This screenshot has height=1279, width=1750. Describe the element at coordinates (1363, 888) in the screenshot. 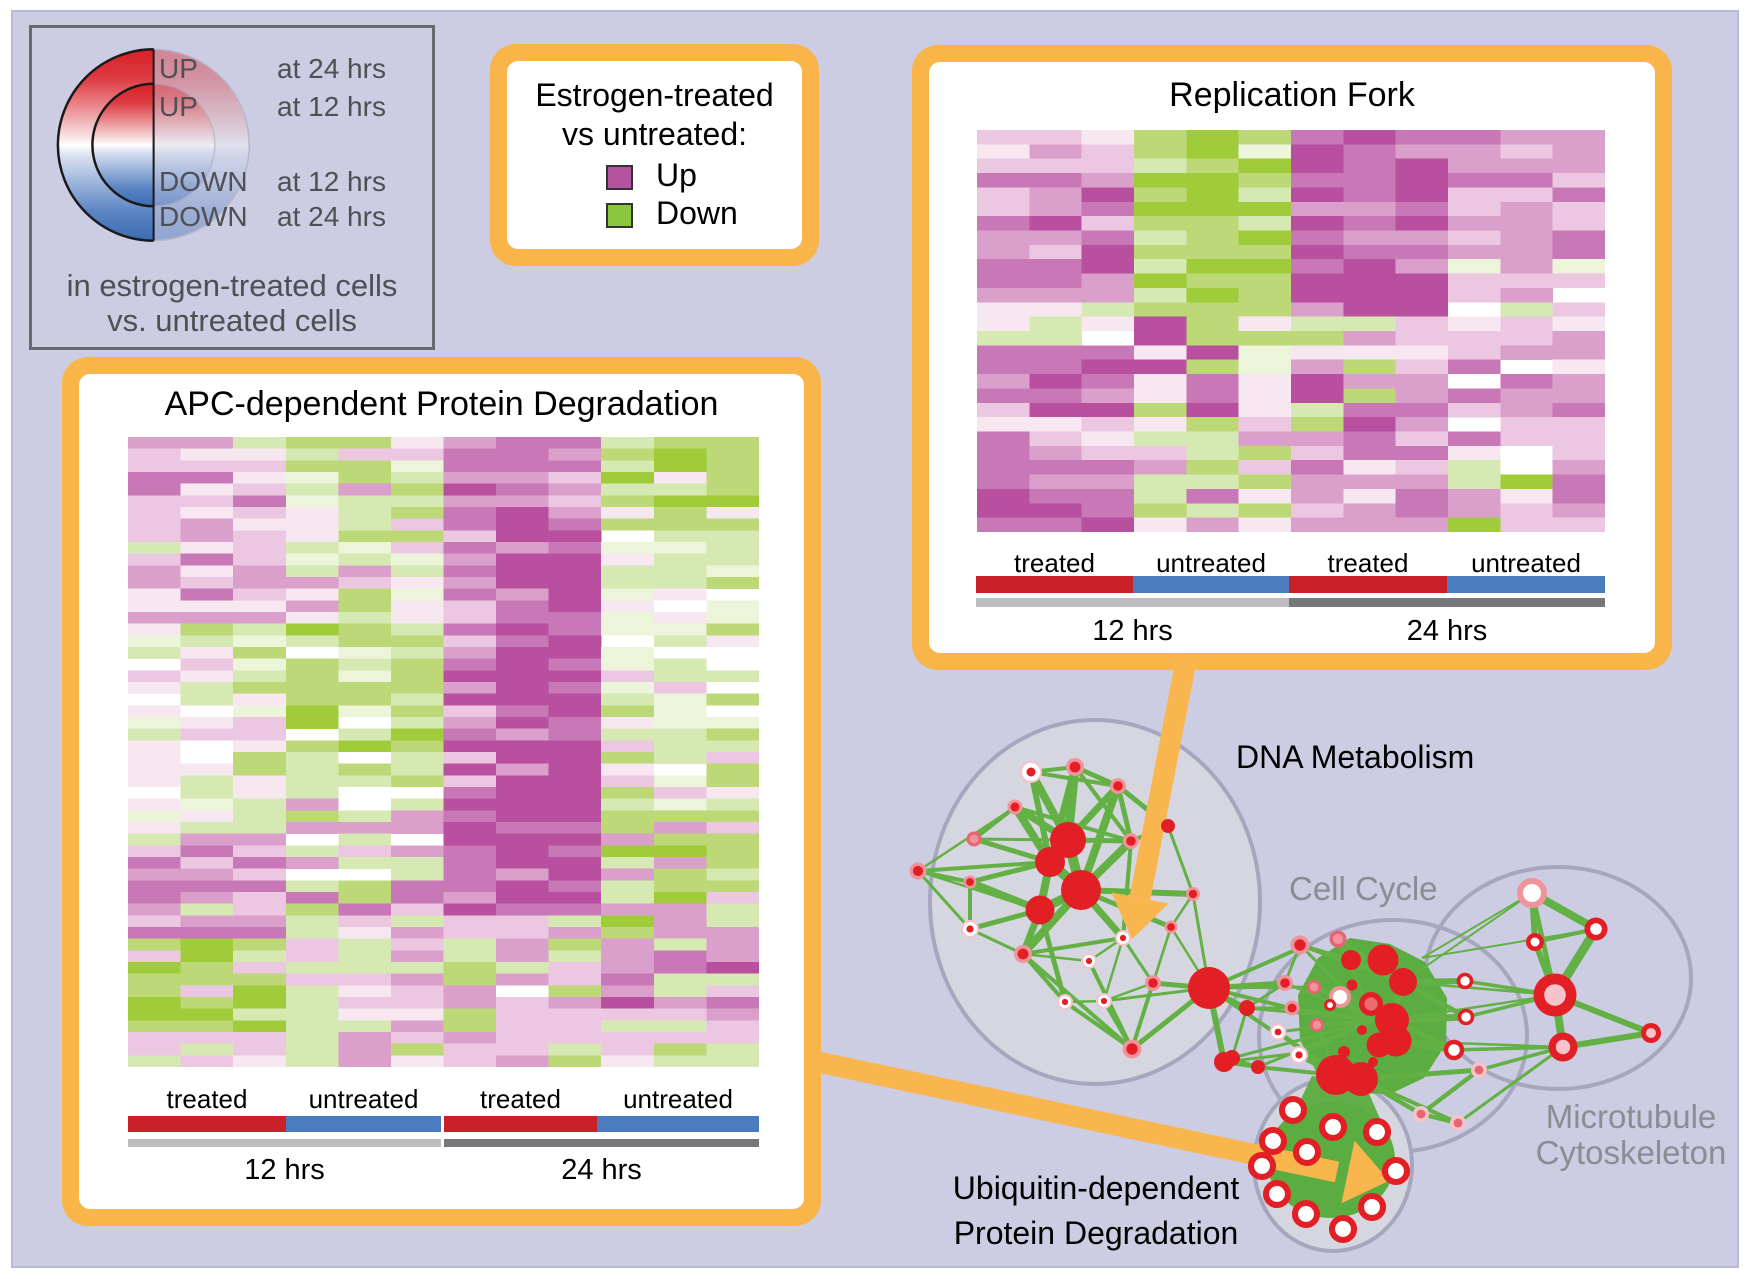

I see `svg-text: Cell Cycle` at that location.